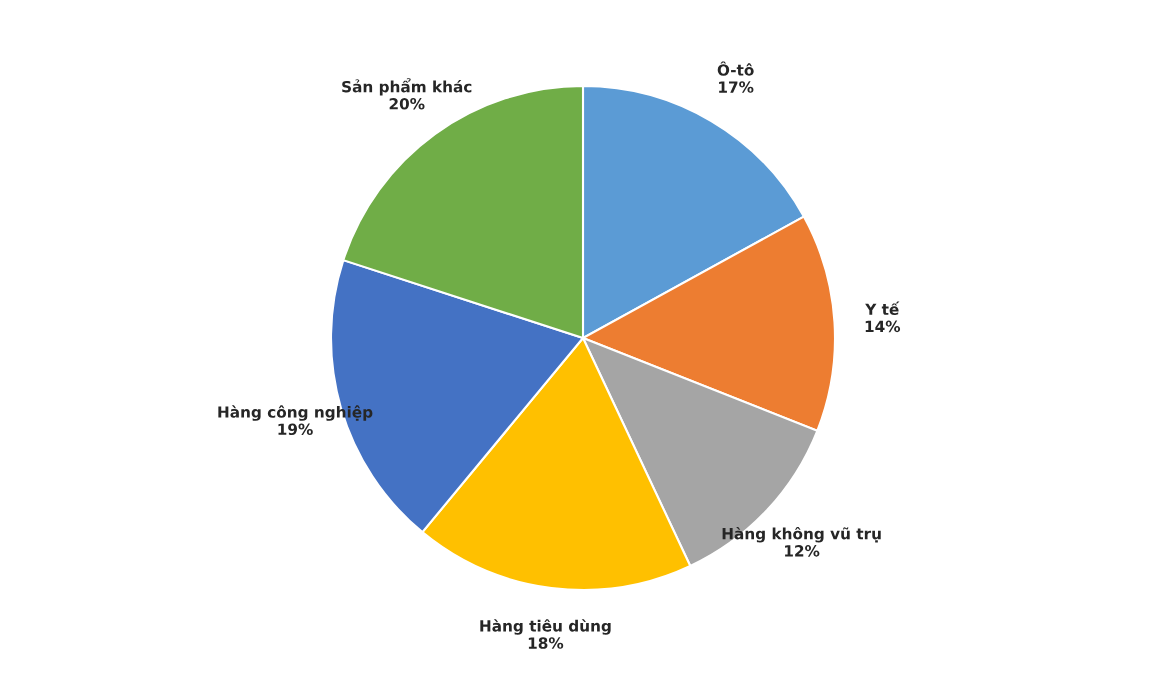 The width and height of the screenshot is (1150, 677). I want to click on data-label: 18%, so click(546, 643).